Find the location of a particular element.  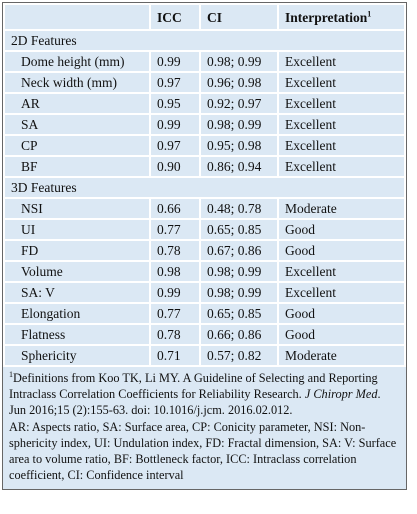

section-title: 3D Features is located at coordinates (204, 187).